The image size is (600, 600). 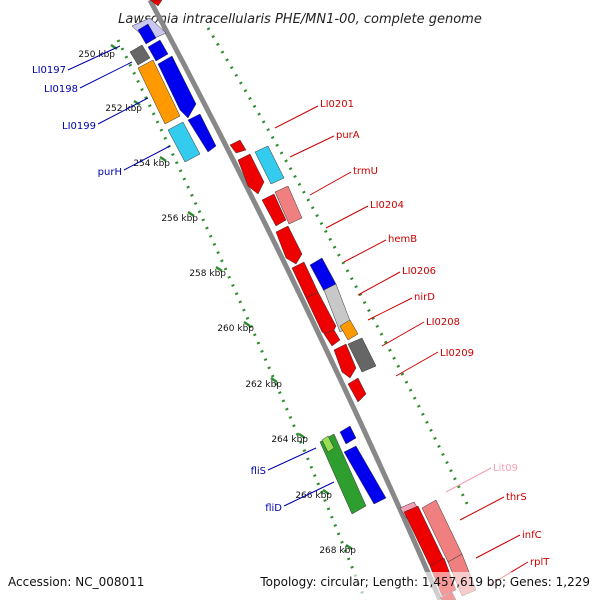 I want to click on gene-label-nirD: nirD, so click(x=424, y=297).